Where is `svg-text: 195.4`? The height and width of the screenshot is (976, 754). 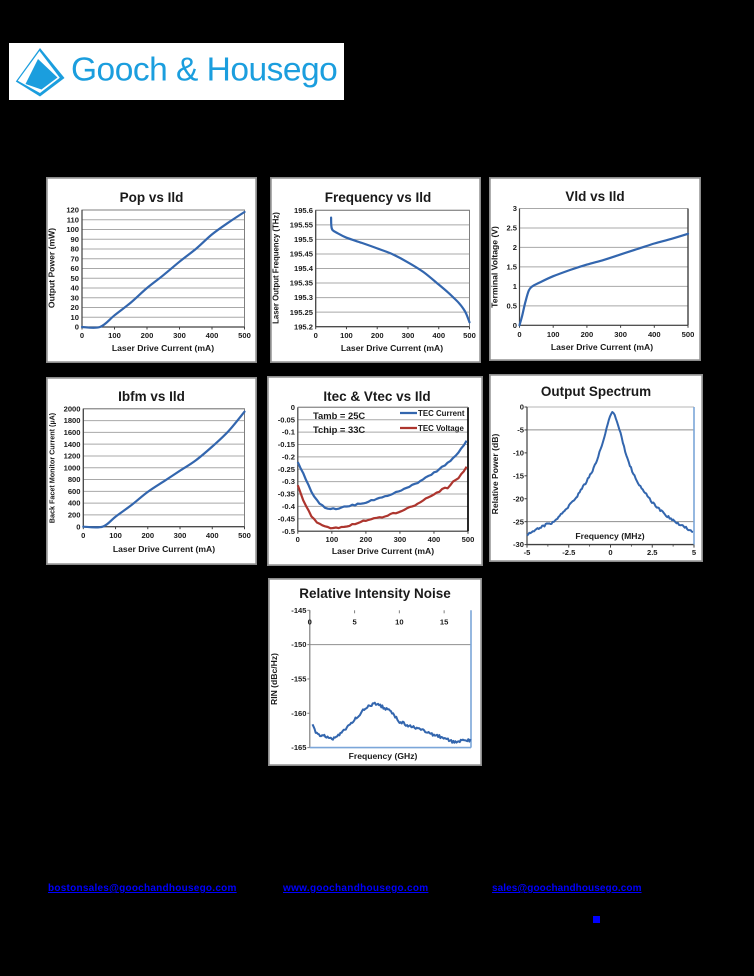
svg-text: 195.4 is located at coordinates (304, 268).